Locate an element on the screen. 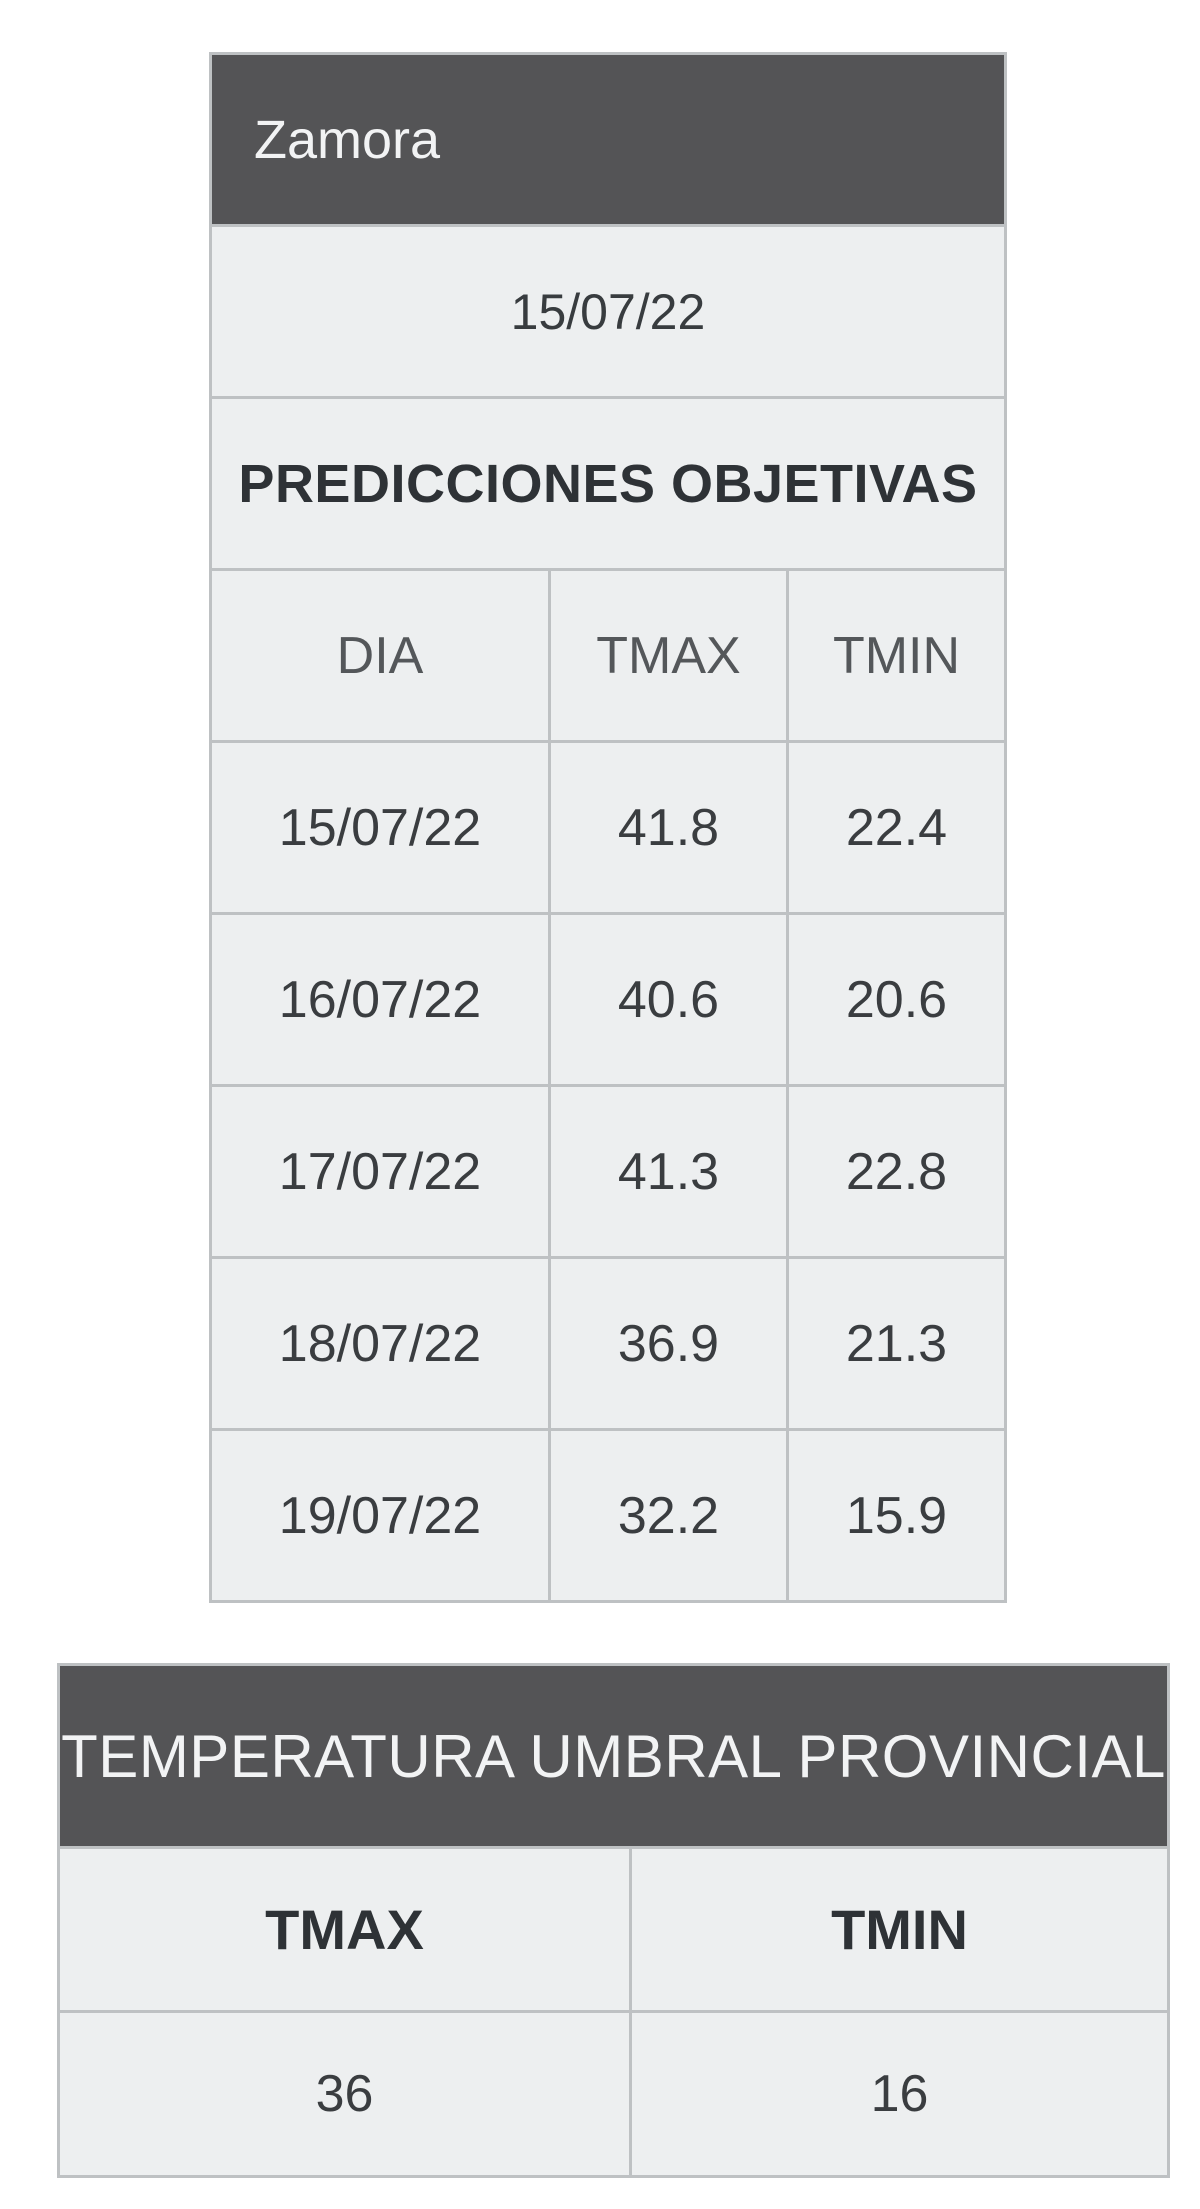 The height and width of the screenshot is (2209, 1200). section-title: PREDICCIONES OBJETIVAS is located at coordinates (608, 483).